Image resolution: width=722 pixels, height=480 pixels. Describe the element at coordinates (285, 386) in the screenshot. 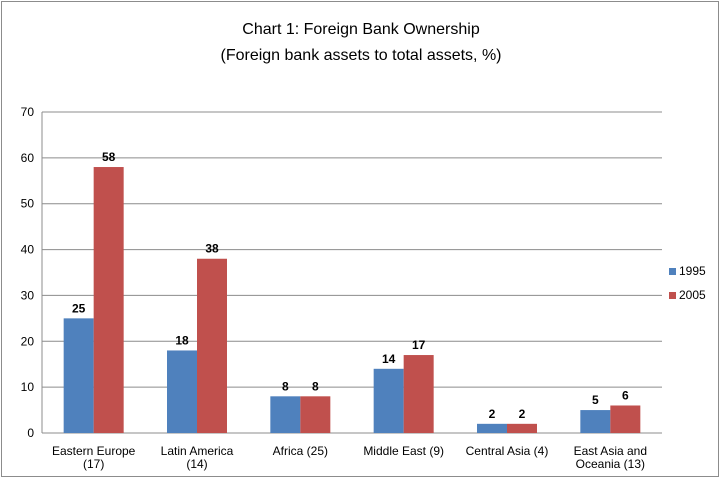

I see `data-label-1995-2: 8` at that location.